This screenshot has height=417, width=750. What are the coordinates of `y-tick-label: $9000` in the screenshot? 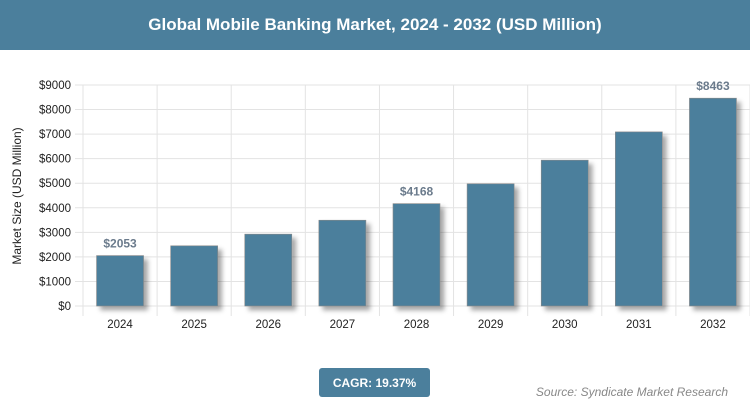 It's located at (55, 86).